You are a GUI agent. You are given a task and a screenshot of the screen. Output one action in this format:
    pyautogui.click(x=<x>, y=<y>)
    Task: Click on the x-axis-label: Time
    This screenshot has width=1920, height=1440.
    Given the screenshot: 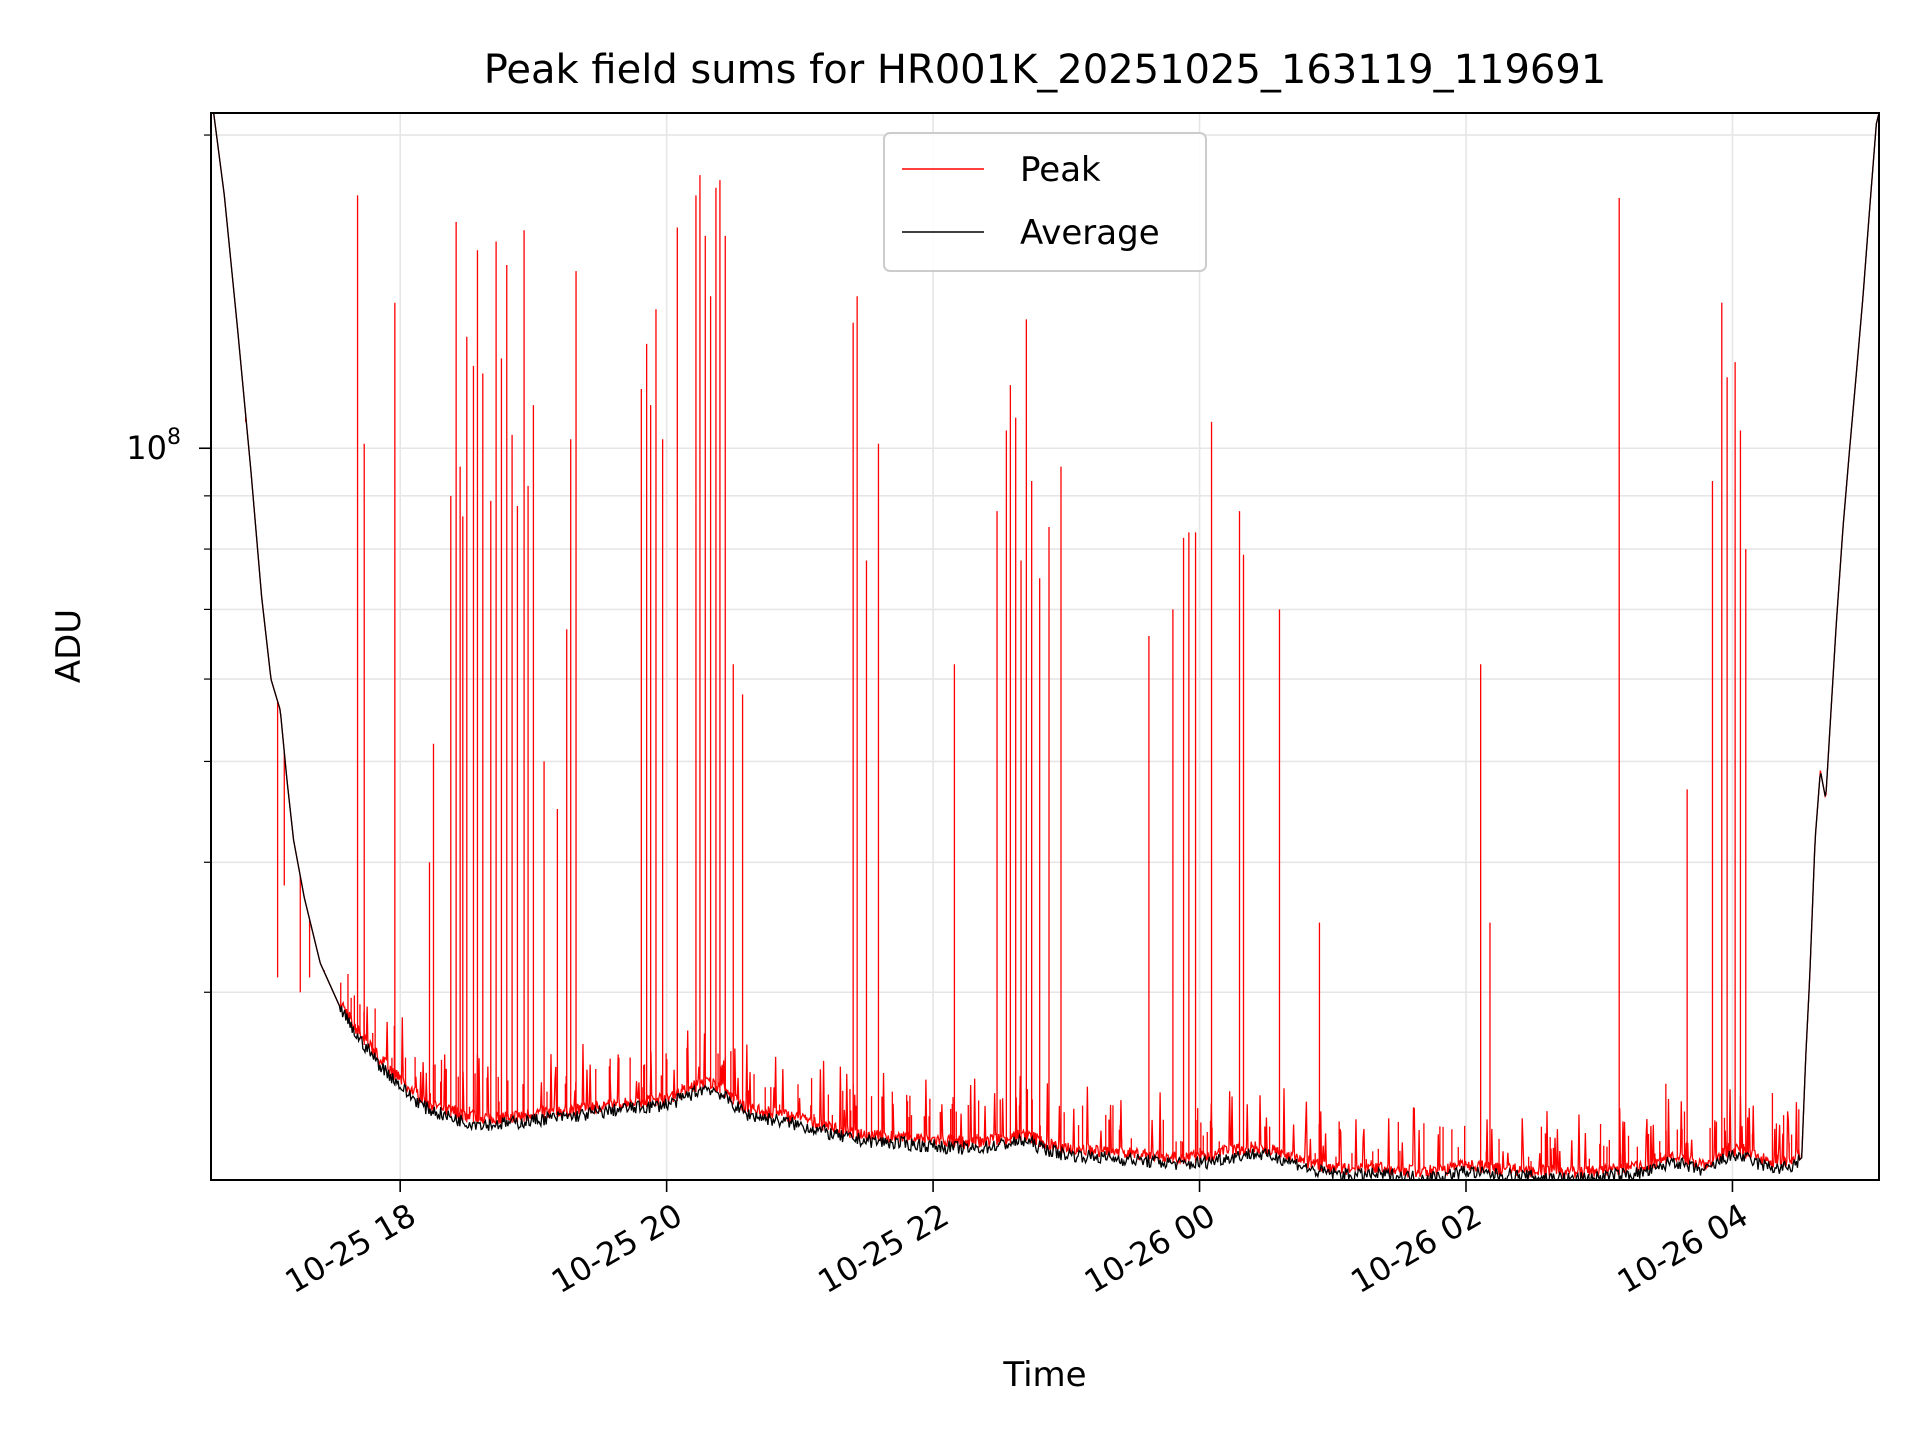 What is the action you would take?
    pyautogui.click(x=1044, y=1375)
    